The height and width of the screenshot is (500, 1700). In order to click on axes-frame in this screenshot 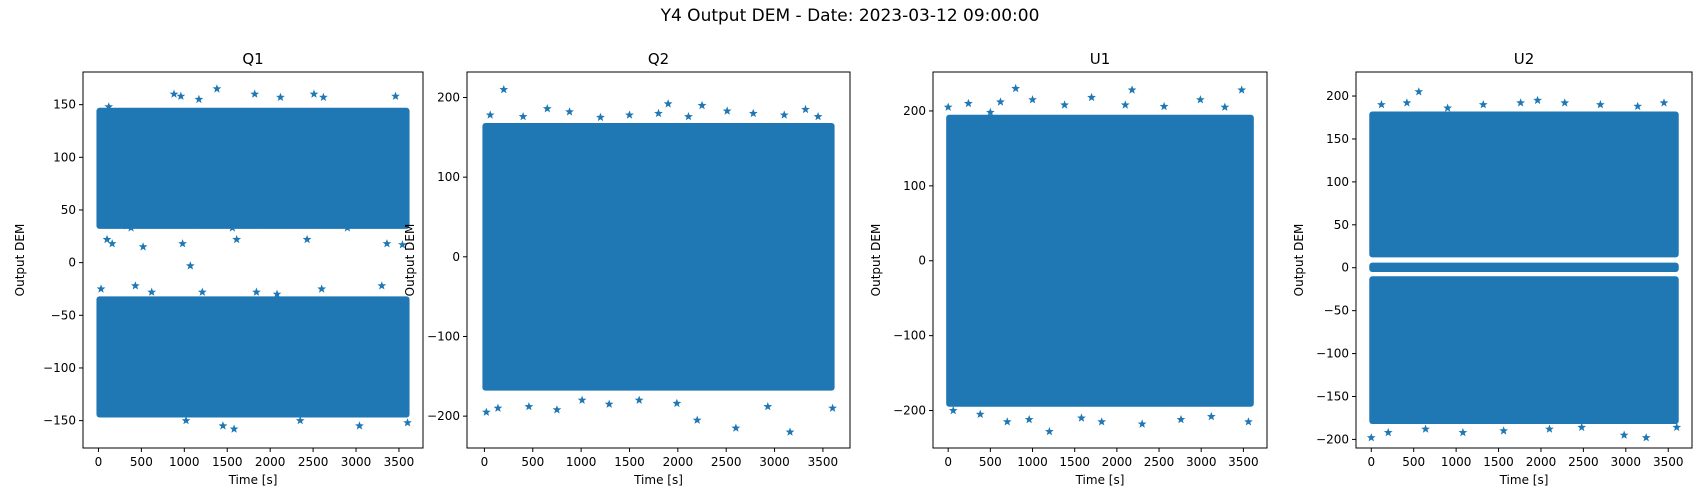, I will do `click(1100, 260)`.